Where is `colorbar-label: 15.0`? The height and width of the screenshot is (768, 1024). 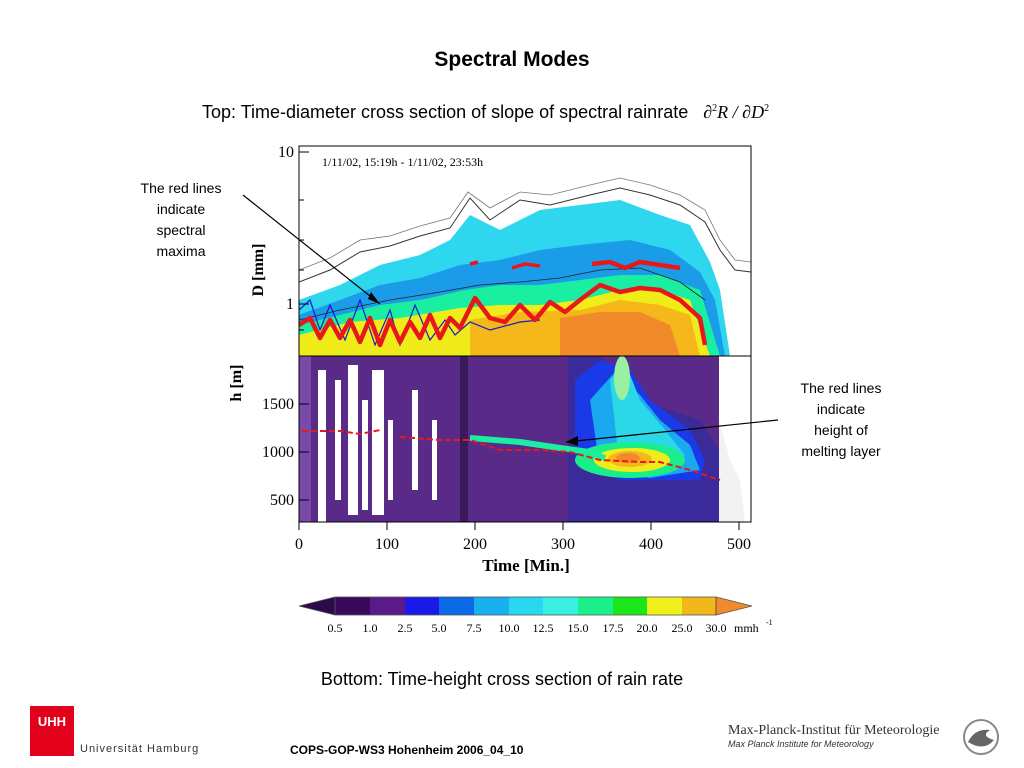 colorbar-label: 15.0 is located at coordinates (578, 628).